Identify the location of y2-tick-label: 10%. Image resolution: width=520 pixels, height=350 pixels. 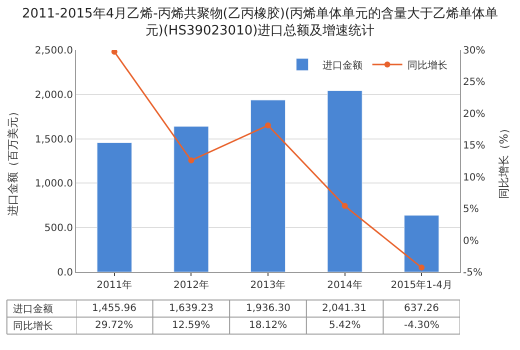
(474, 178).